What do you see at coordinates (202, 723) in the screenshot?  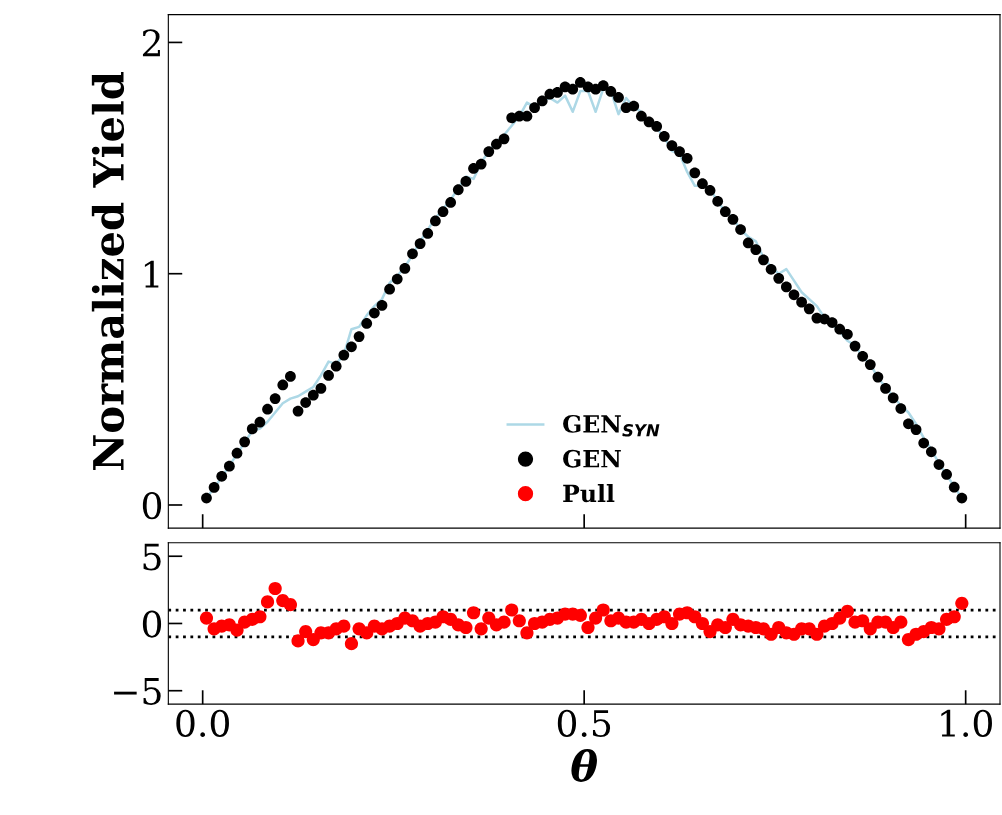 I see `x-tick-label: 0.0` at bounding box center [202, 723].